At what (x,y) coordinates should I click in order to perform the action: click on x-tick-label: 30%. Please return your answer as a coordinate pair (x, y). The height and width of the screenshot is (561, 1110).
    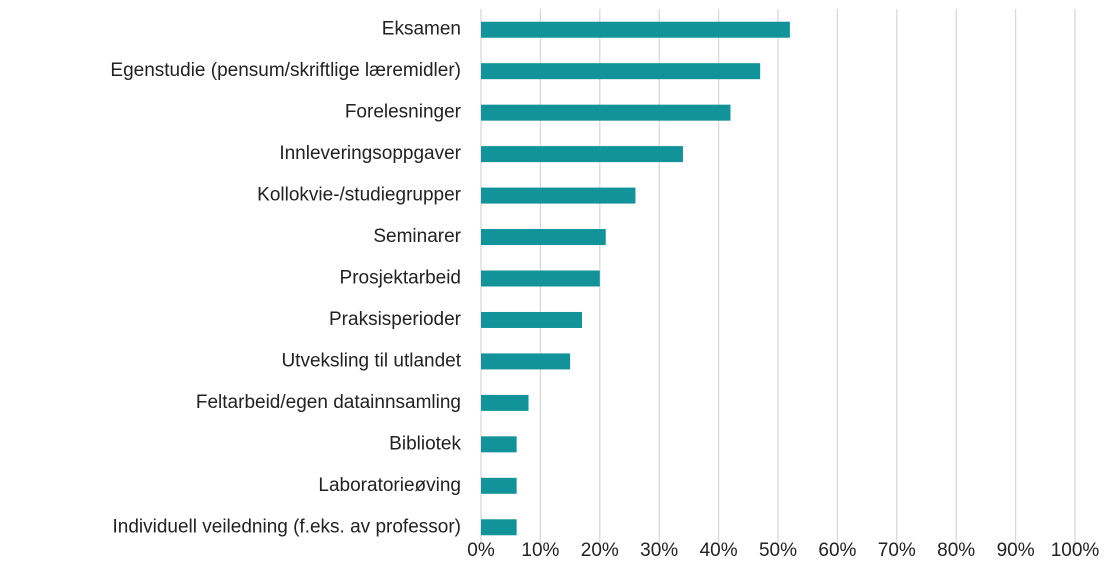
    Looking at the image, I should click on (659, 550).